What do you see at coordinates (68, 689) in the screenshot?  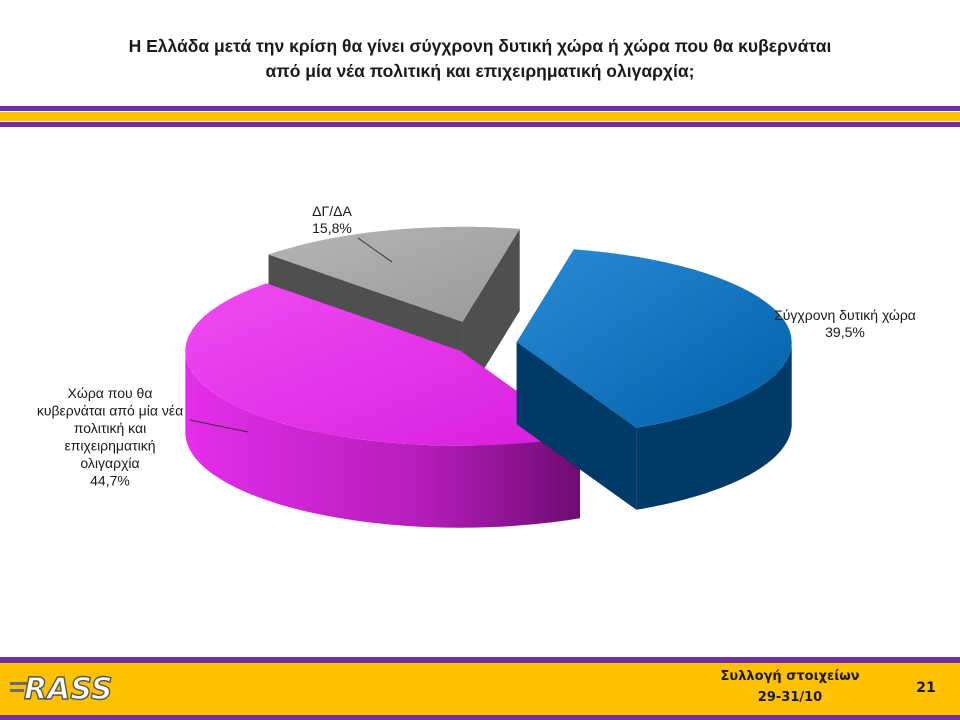 I see `rass-logo-text: RASS` at bounding box center [68, 689].